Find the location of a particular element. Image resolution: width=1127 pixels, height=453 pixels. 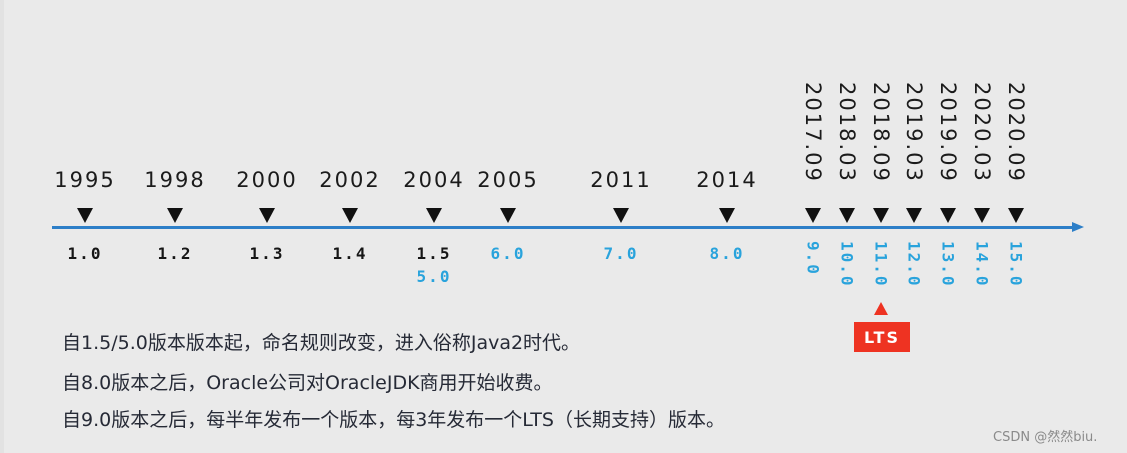

note-line-2: 自8.0版本之后，Oracle公司对OracleJDK商用开始收费。 is located at coordinates (307, 383).